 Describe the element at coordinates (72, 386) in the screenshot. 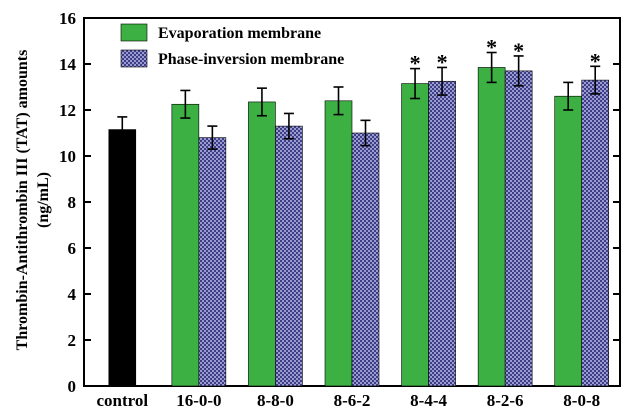

I see `y-tick-label: 0` at that location.